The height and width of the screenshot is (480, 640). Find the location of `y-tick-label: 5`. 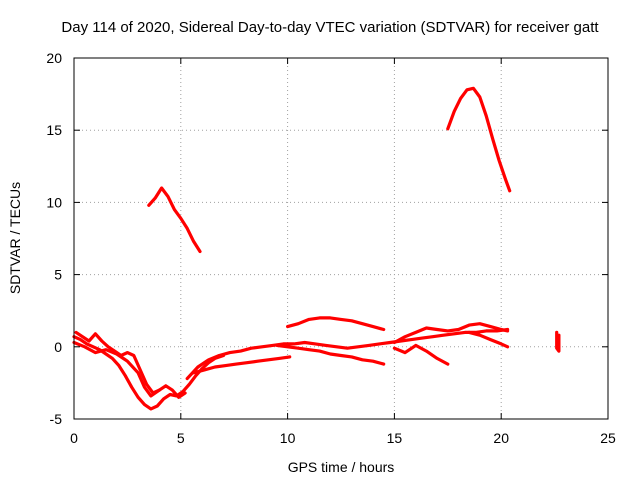

y-tick-label: 5 is located at coordinates (58, 275).